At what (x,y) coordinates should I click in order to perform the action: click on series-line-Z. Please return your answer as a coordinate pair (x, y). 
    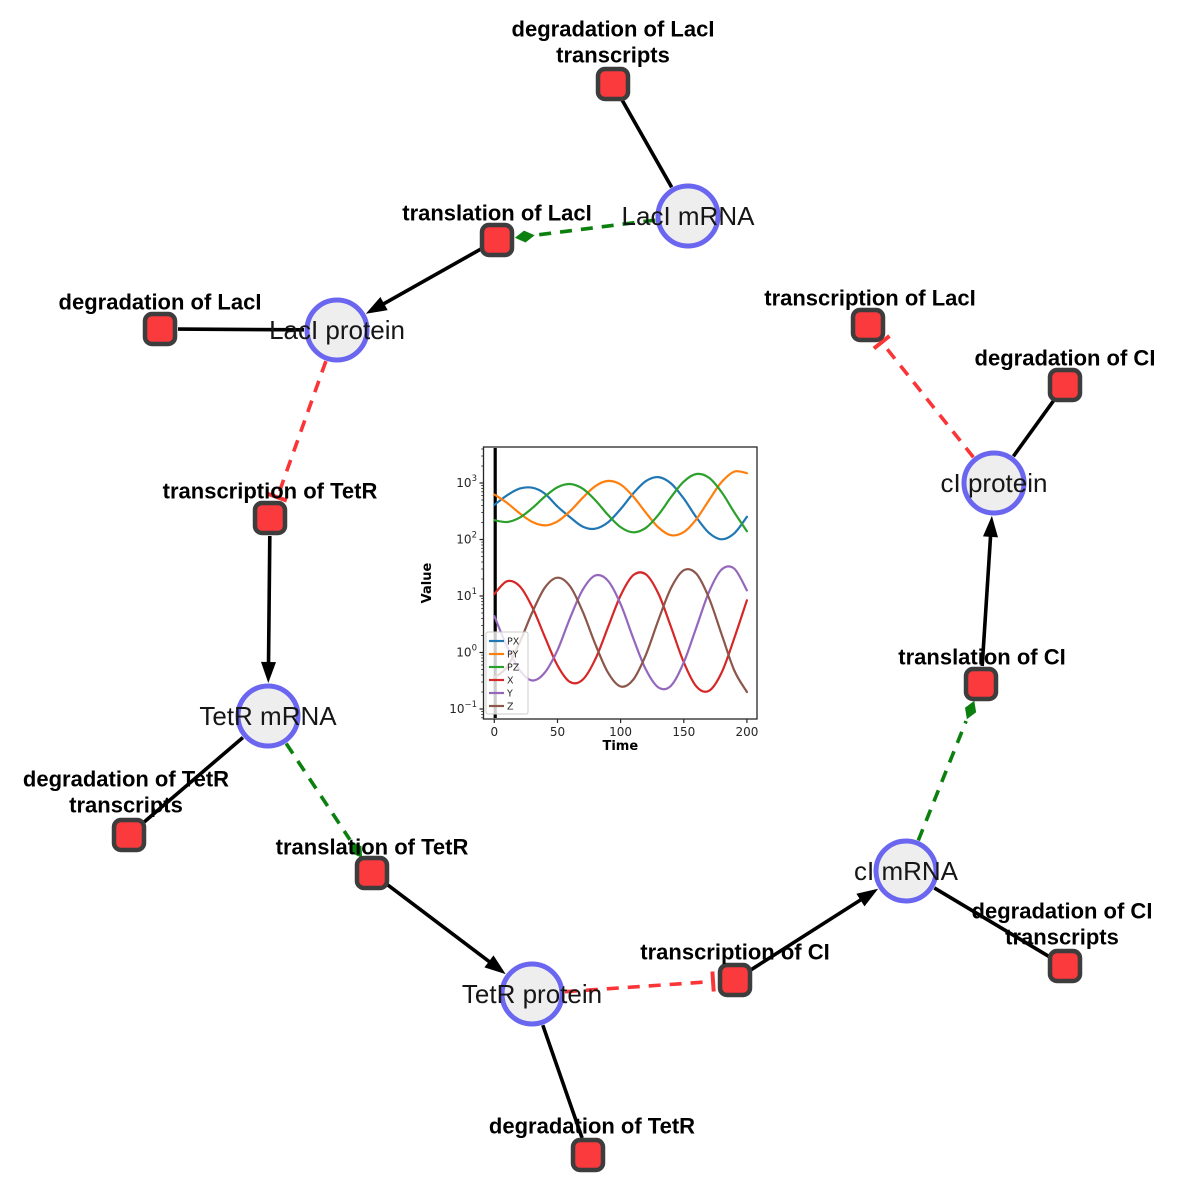
    Looking at the image, I should click on (620, 631).